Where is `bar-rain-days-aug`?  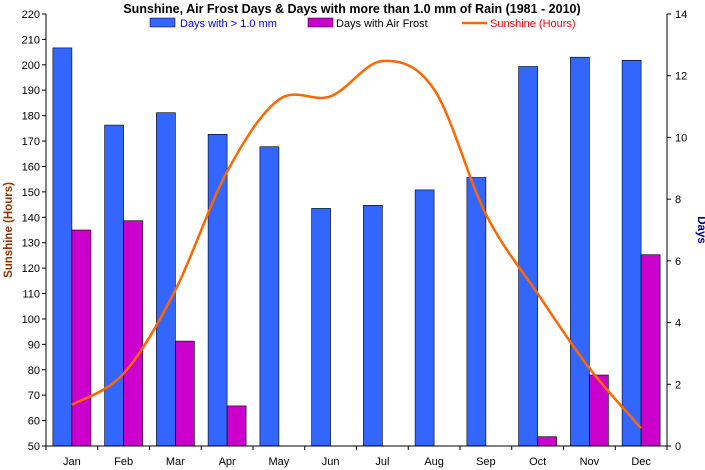
bar-rain-days-aug is located at coordinates (424, 318).